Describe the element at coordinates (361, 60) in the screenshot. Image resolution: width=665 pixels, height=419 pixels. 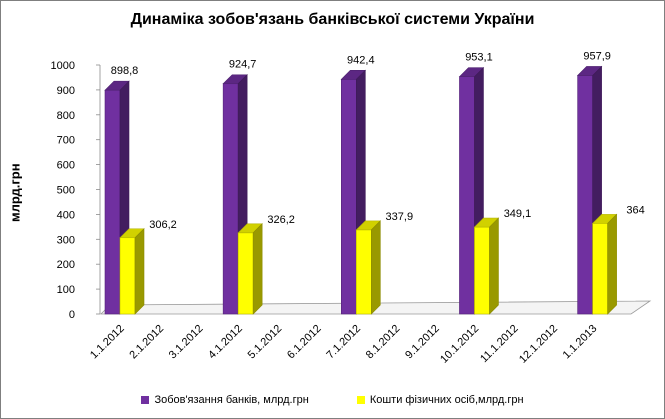
I see `data-label-liabilities: 942,4` at that location.